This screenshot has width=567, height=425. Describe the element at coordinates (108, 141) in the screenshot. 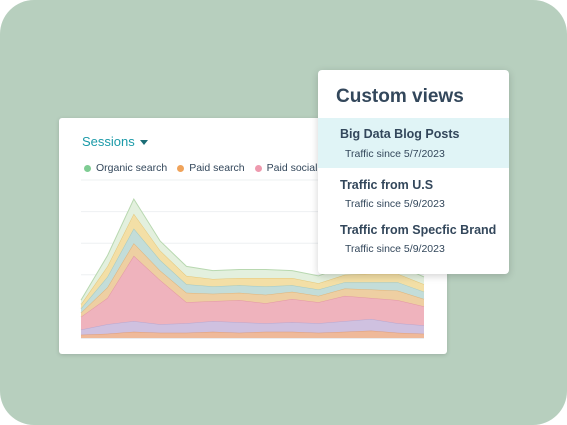

I see `sessions-label: Sessions` at that location.